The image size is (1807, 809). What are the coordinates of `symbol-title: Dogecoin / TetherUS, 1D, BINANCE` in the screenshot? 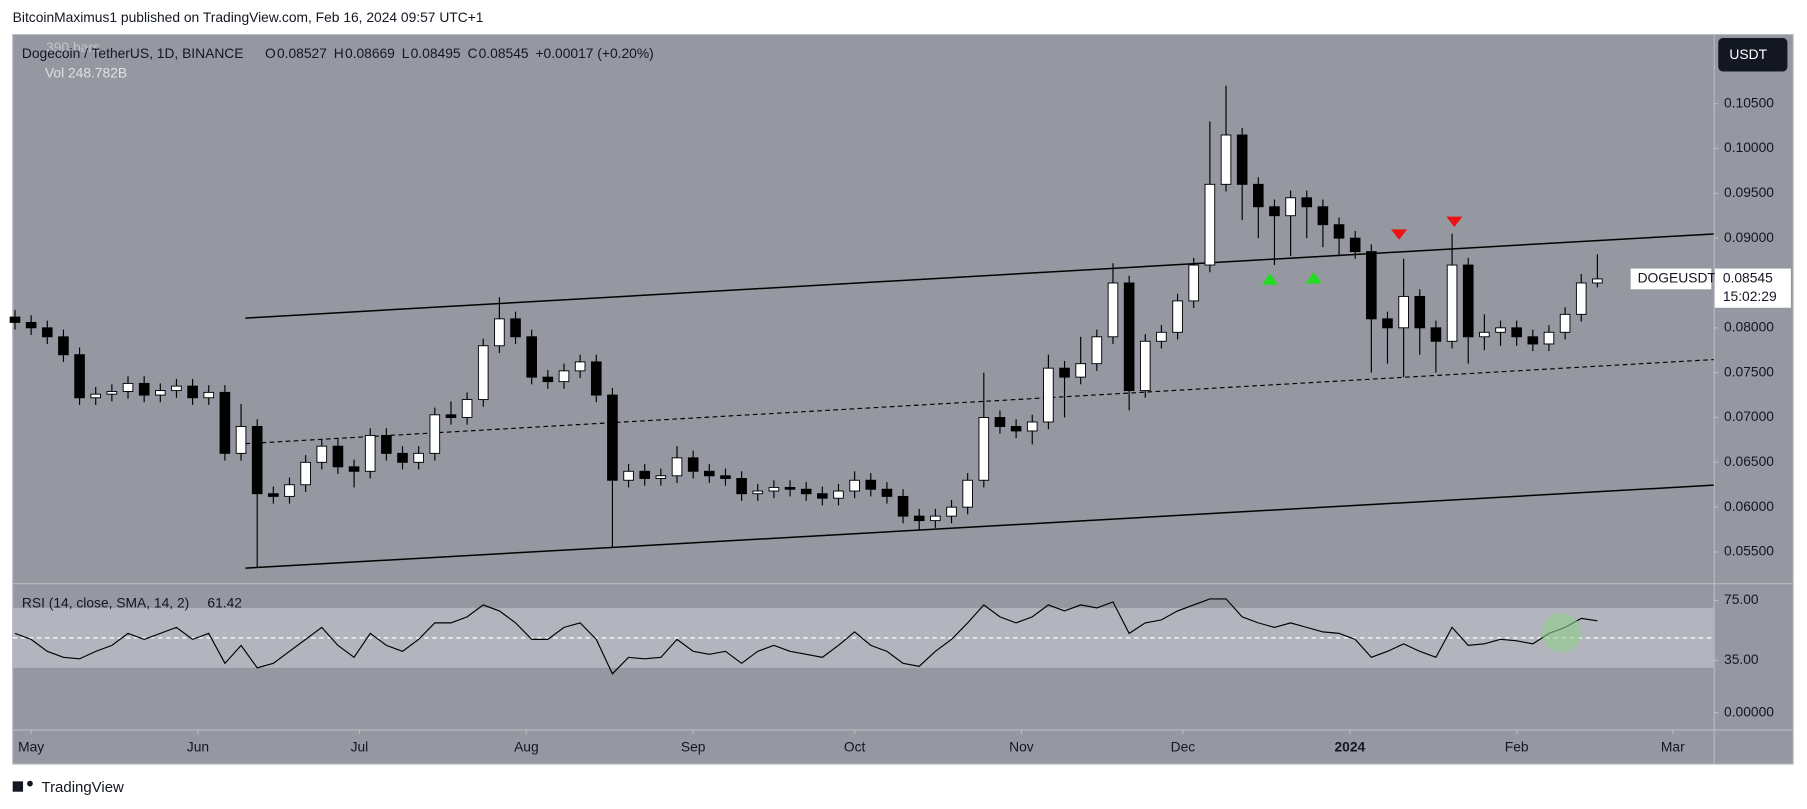 It's located at (133, 53).